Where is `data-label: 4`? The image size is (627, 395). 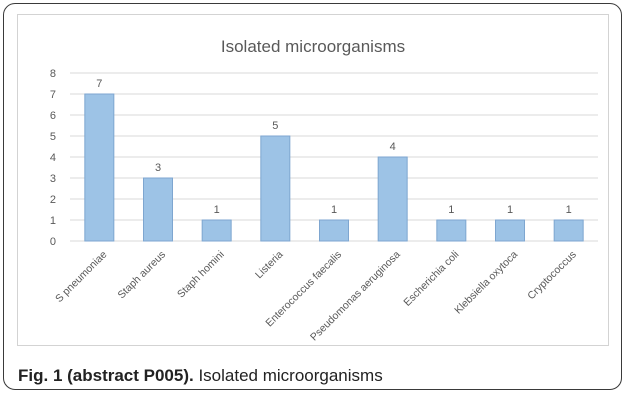 data-label: 4 is located at coordinates (393, 147).